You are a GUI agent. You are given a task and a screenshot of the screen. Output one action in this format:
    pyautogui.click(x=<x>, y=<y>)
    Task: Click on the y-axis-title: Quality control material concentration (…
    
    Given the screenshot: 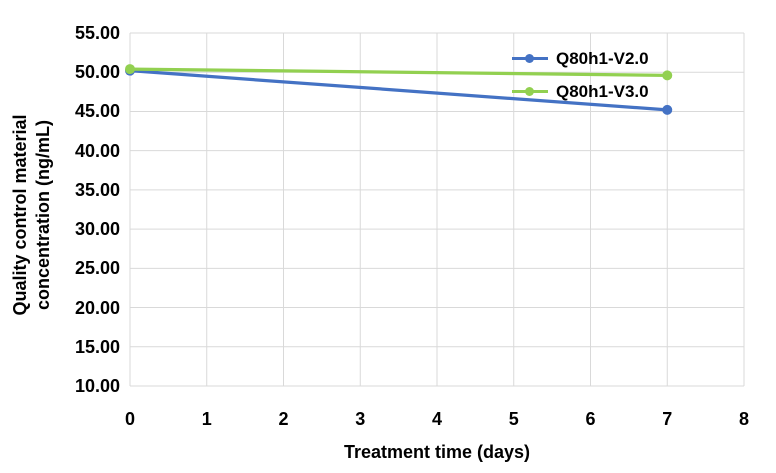 What is the action you would take?
    pyautogui.click(x=31, y=215)
    